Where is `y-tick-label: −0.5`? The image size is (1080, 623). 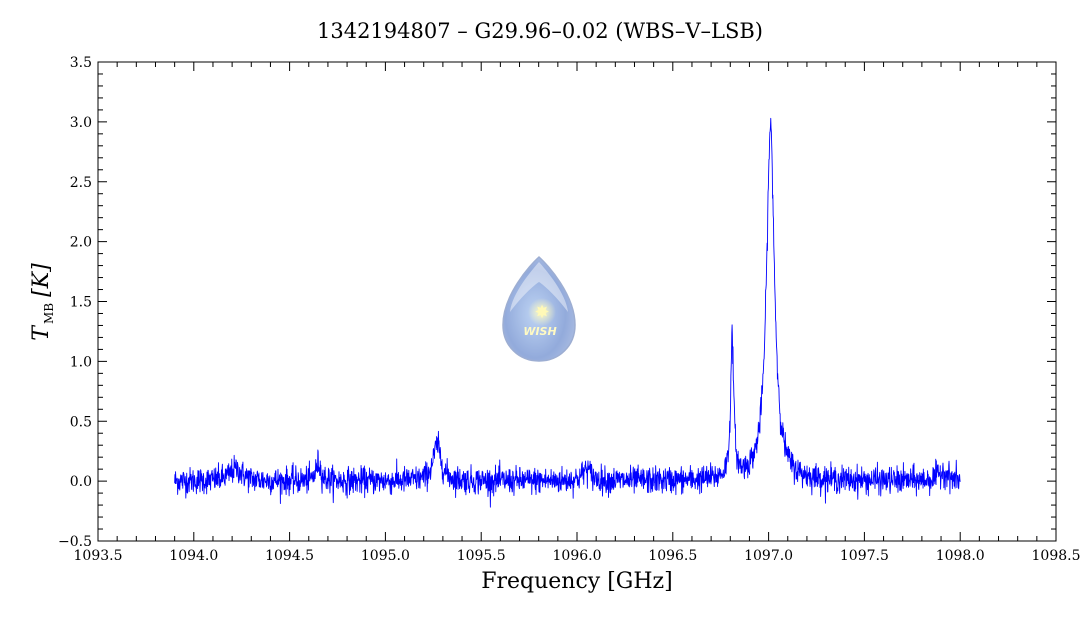 y-tick-label: −0.5 is located at coordinates (75, 542).